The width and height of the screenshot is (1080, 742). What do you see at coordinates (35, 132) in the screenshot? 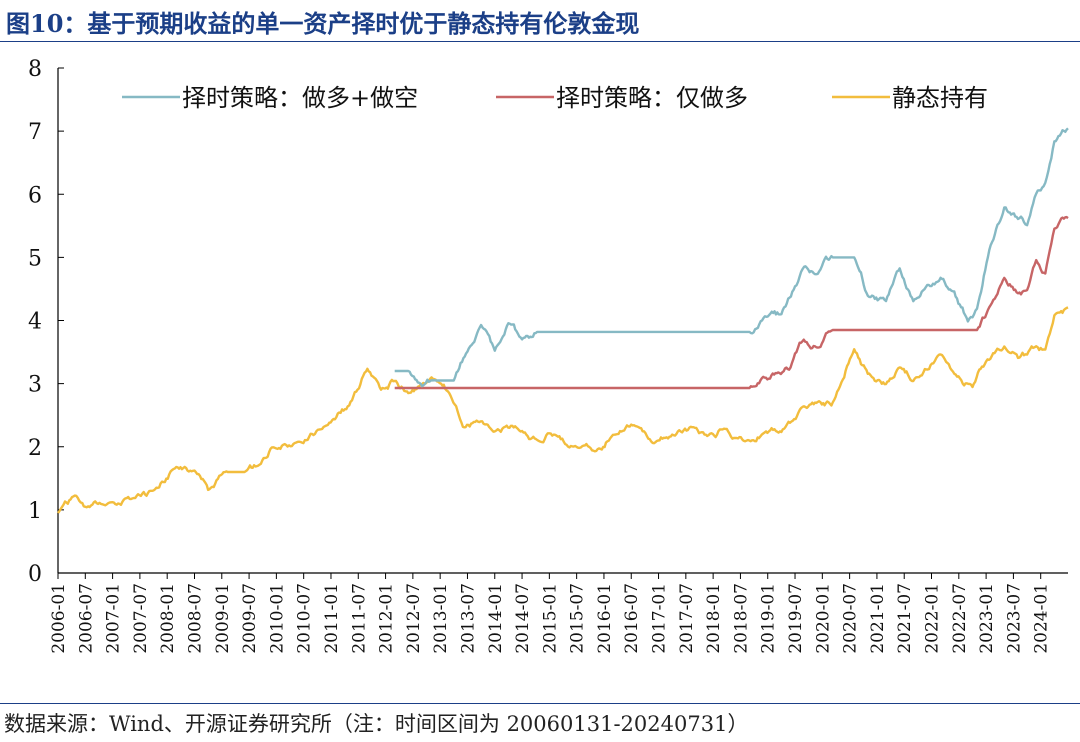
I see `y-tick-label: 7` at bounding box center [35, 132].